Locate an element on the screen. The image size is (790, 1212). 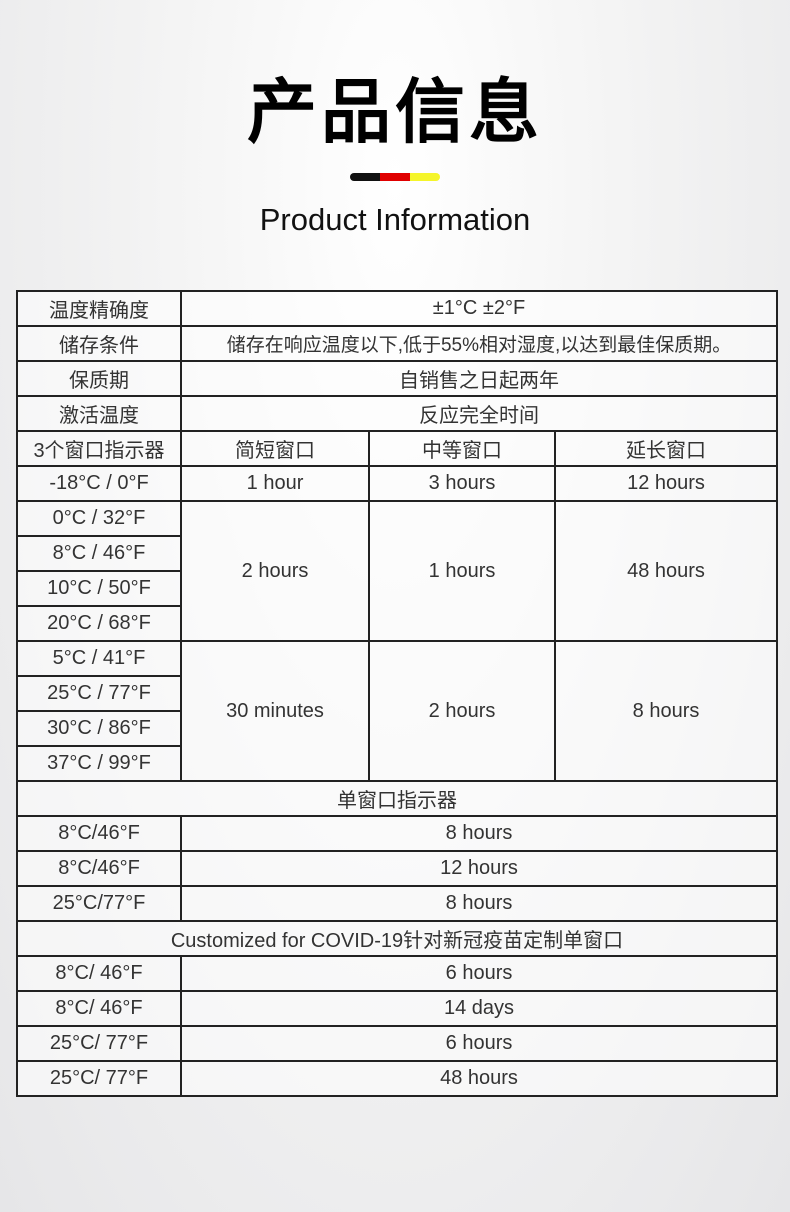
extended-cell: 48 hours is located at coordinates (666, 571).